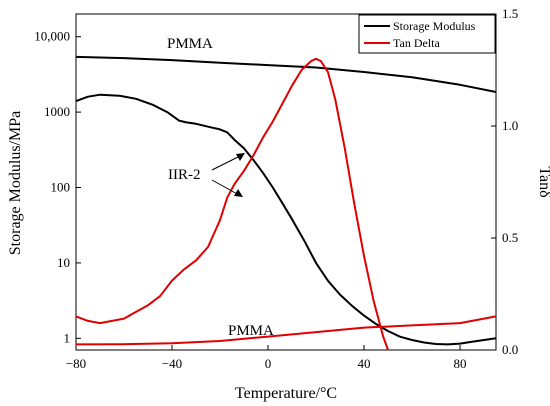 The image size is (550, 406). I want to click on iir2-arrow-lower, so click(227, 188).